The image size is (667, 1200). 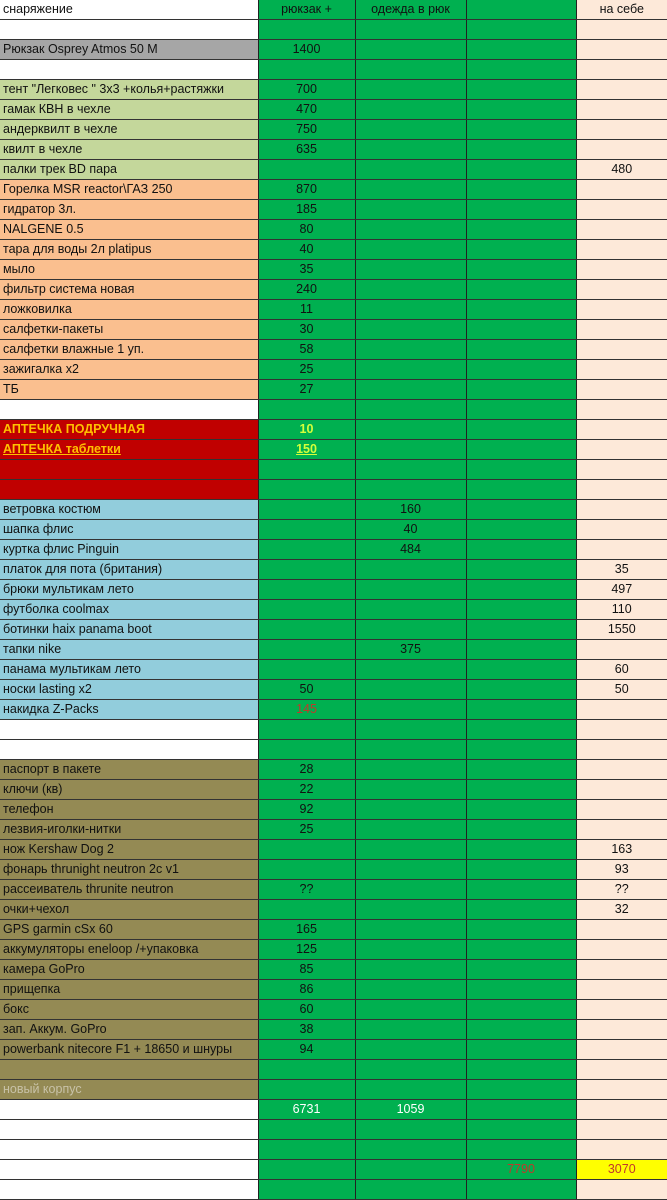 I want to click on worn-weight-cell: 1550, so click(x=621, y=629).